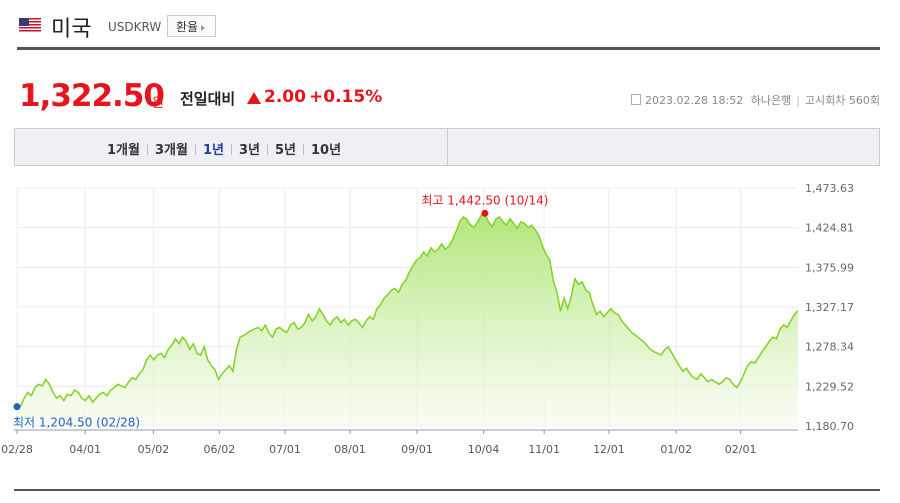  I want to click on x-tick-label: 11/01, so click(544, 449).